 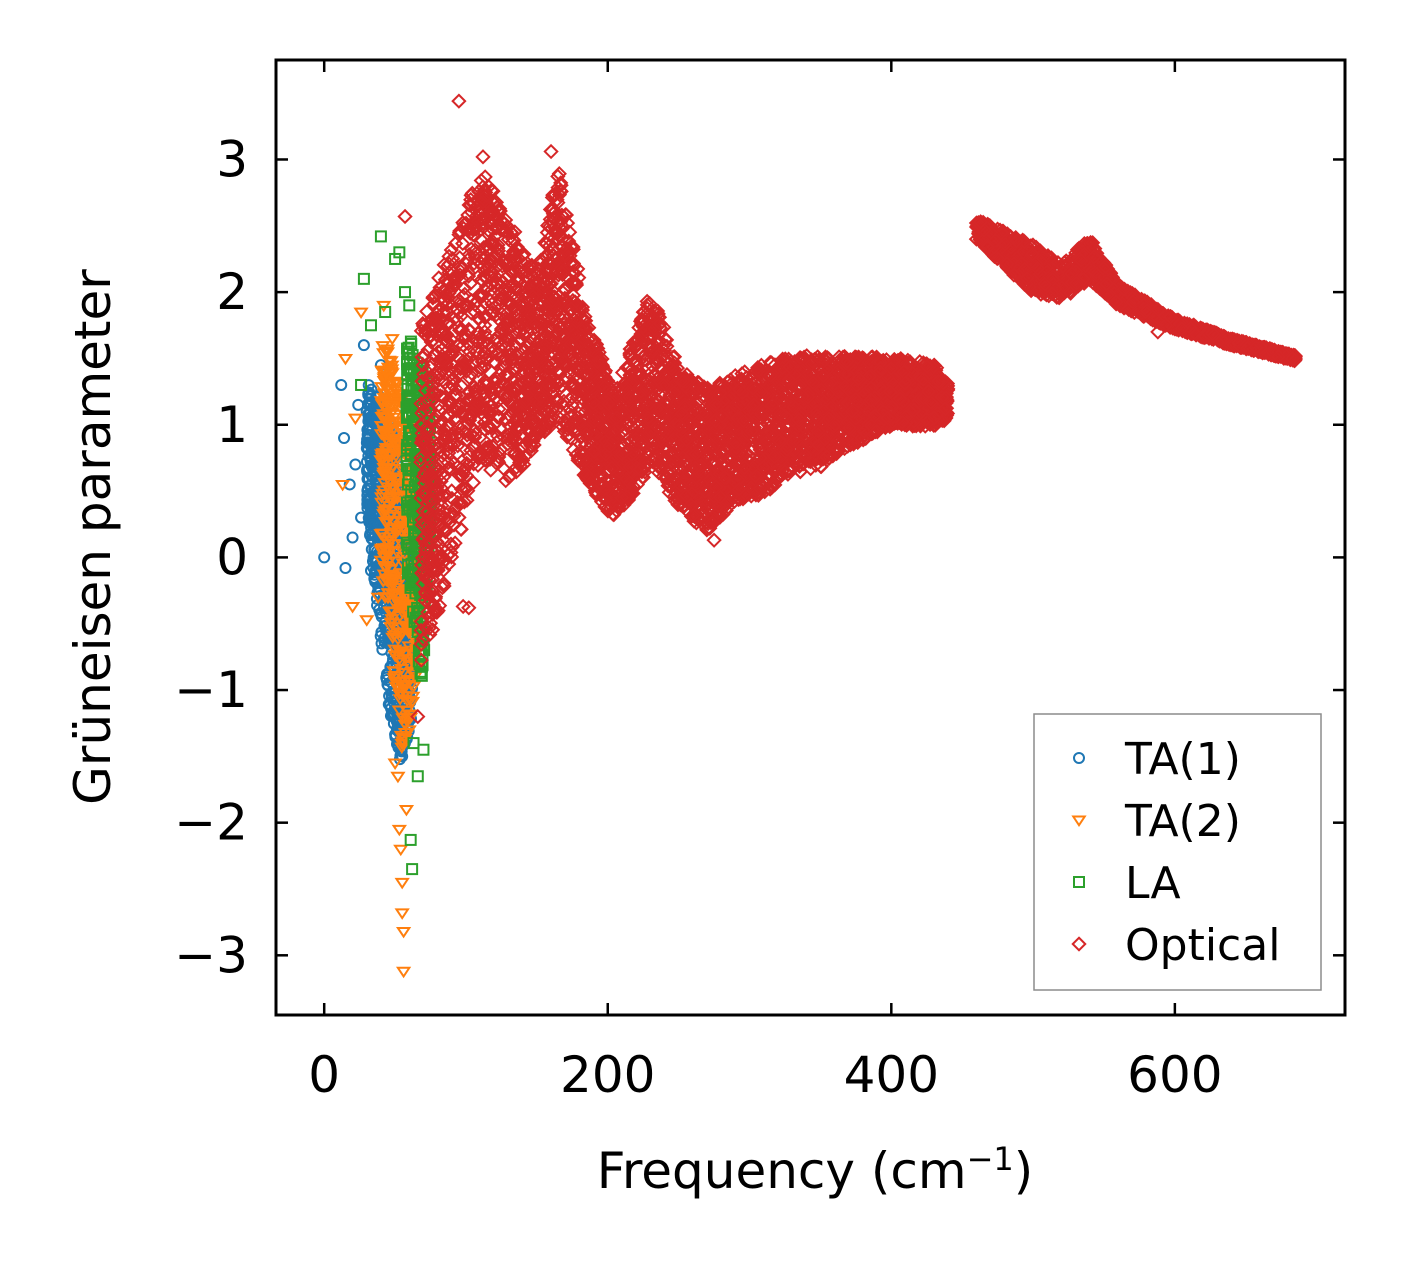 I want to click on x-tick-labels: 0 200 400 600, so click(x=765, y=1075).